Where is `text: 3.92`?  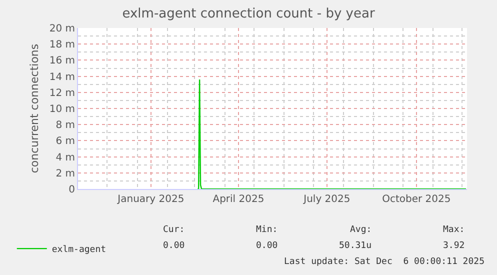
text: 3.92 is located at coordinates (454, 246).